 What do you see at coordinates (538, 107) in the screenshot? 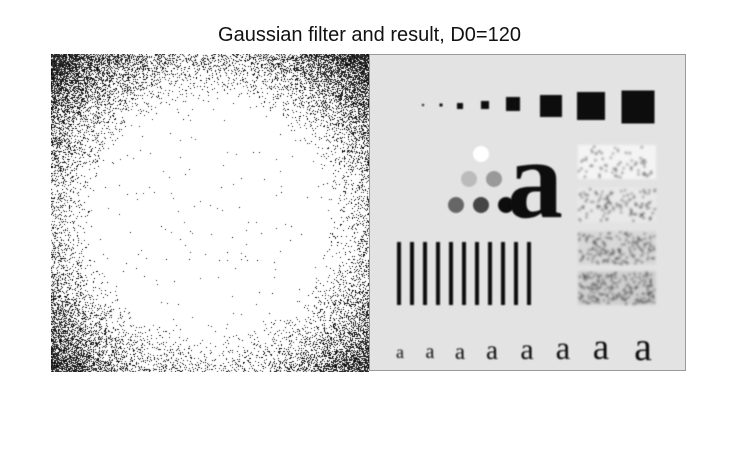
I see `square-sizes-row` at bounding box center [538, 107].